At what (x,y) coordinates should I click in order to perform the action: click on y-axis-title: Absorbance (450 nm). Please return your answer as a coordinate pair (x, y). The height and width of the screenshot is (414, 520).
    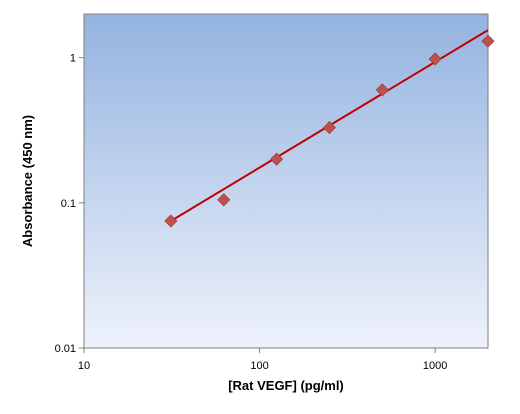
    Looking at the image, I should click on (27, 181).